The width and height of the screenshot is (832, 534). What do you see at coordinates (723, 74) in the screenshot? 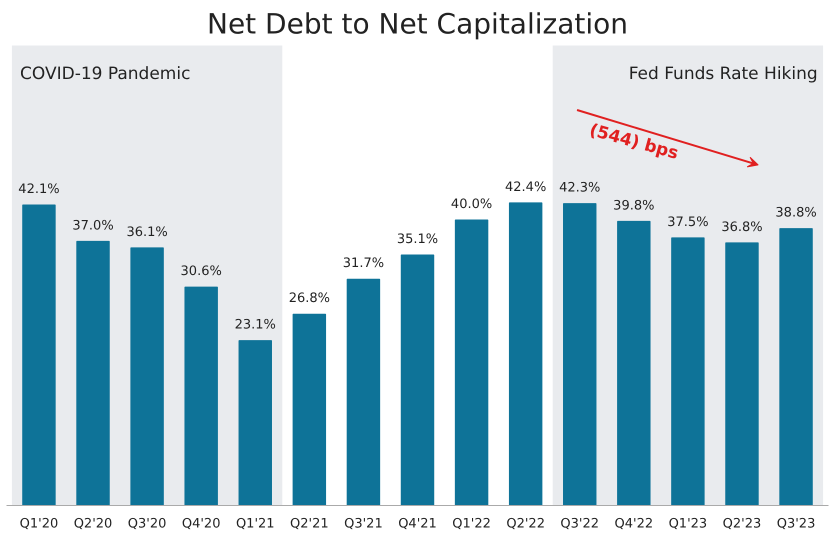
I see `band-label: Fed Funds Rate Hiking` at bounding box center [723, 74].